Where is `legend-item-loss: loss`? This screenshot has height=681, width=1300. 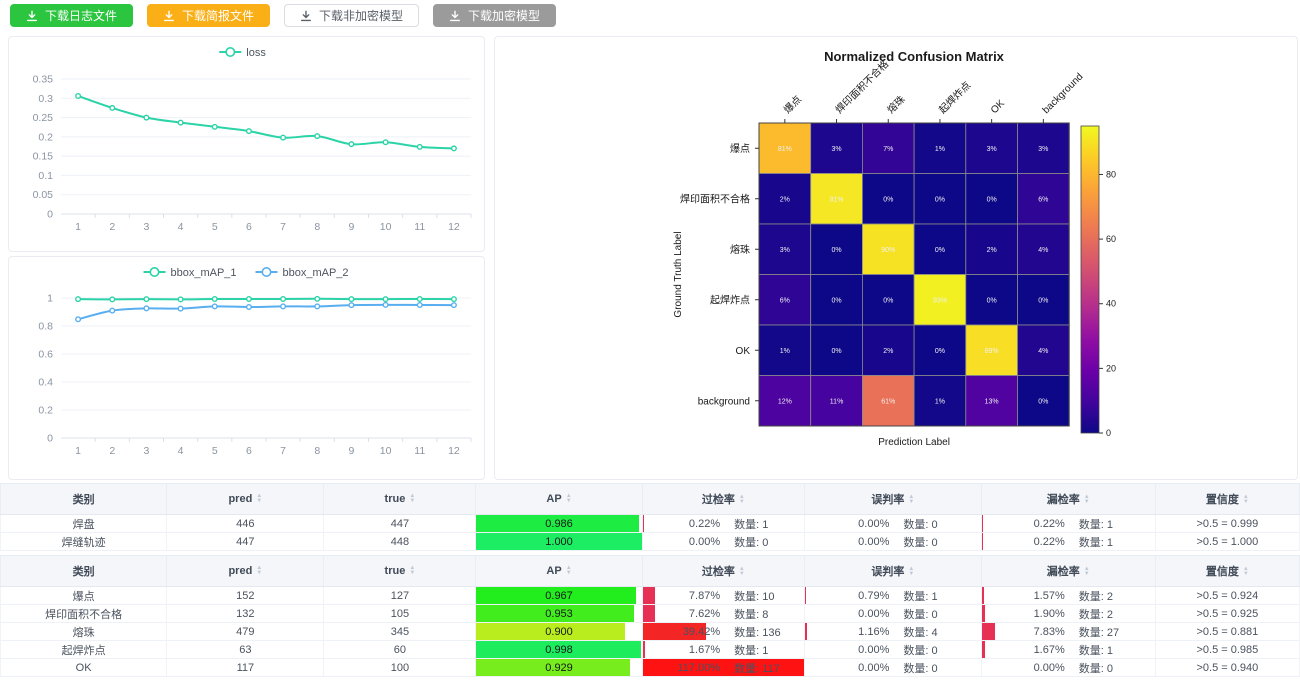 legend-item-loss: loss is located at coordinates (242, 53).